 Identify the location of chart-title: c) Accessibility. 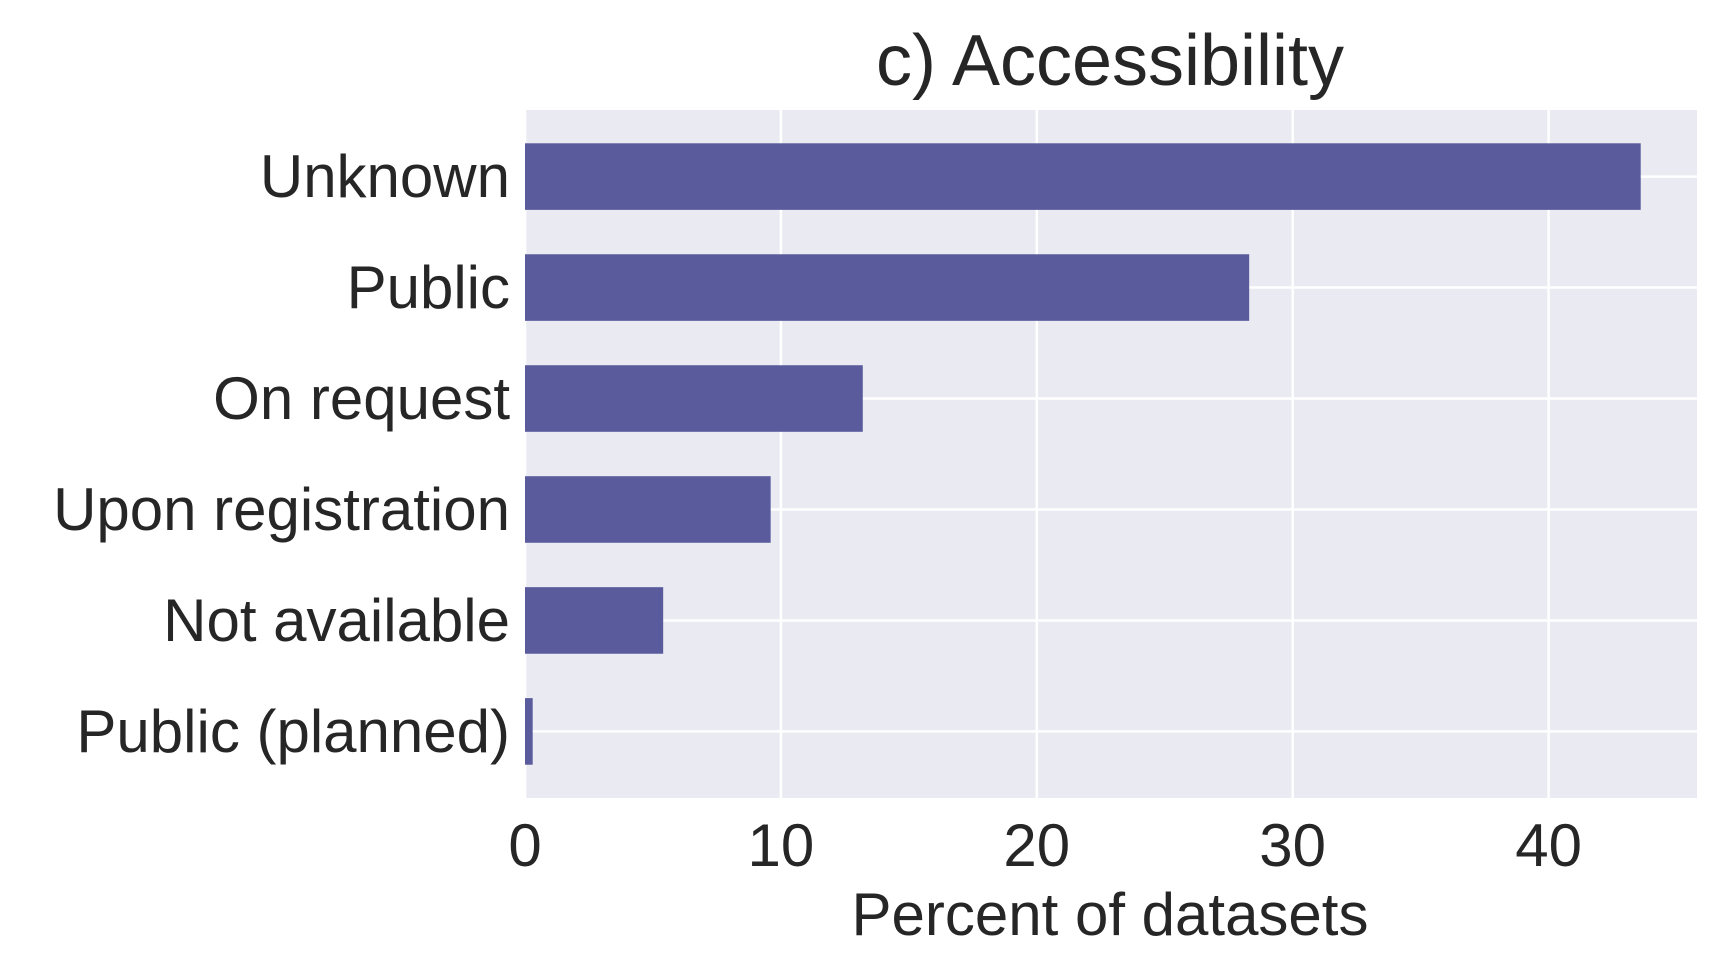
(1110, 61).